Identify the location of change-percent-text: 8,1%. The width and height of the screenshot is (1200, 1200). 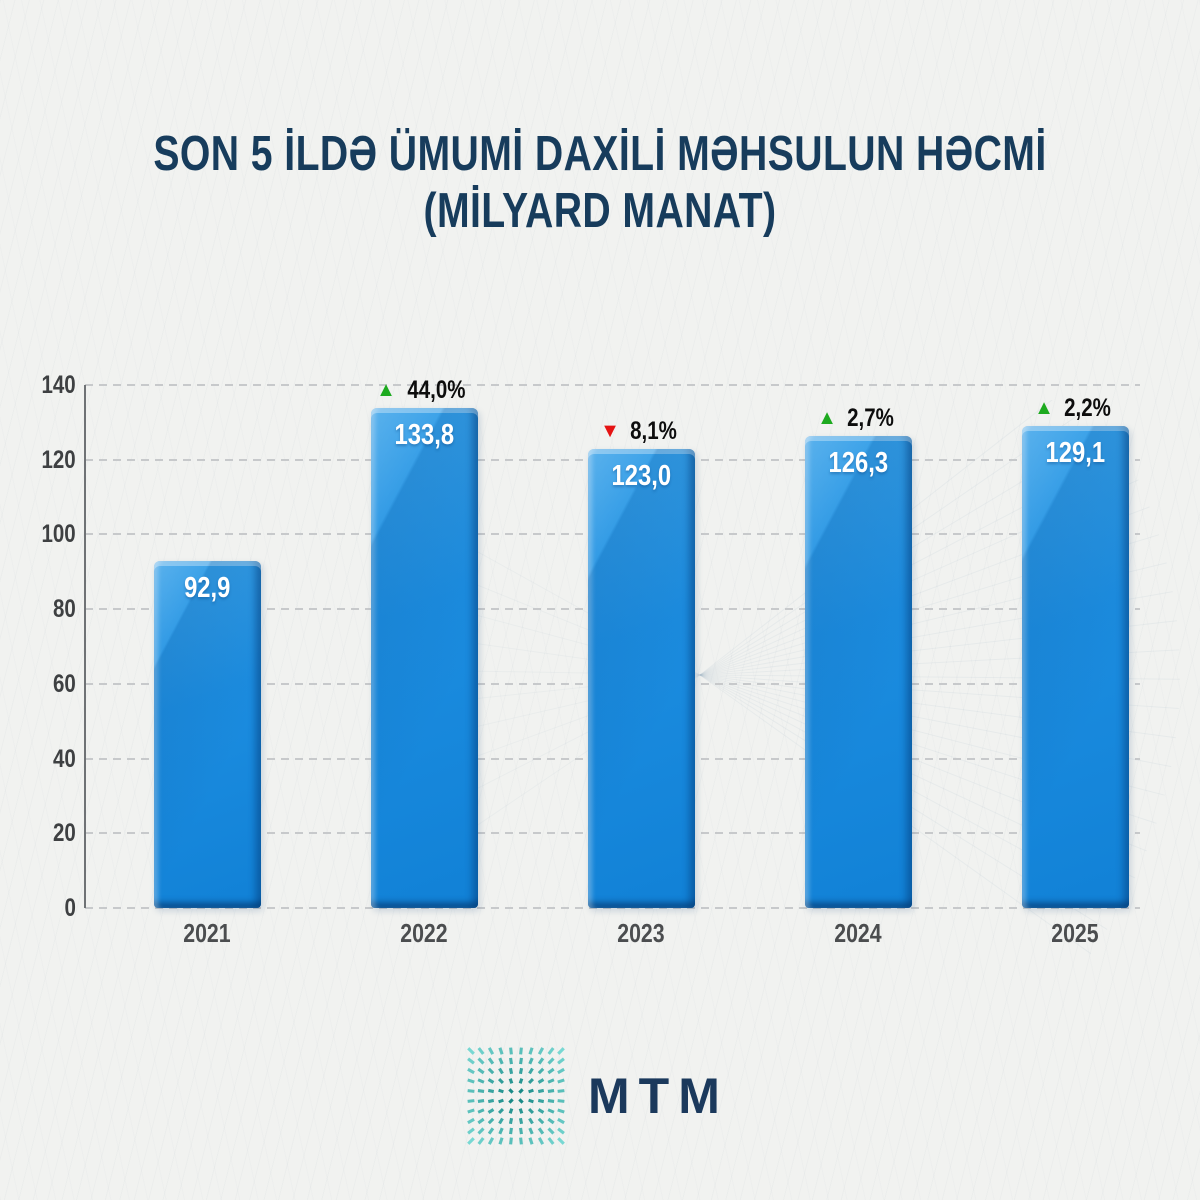
(653, 431).